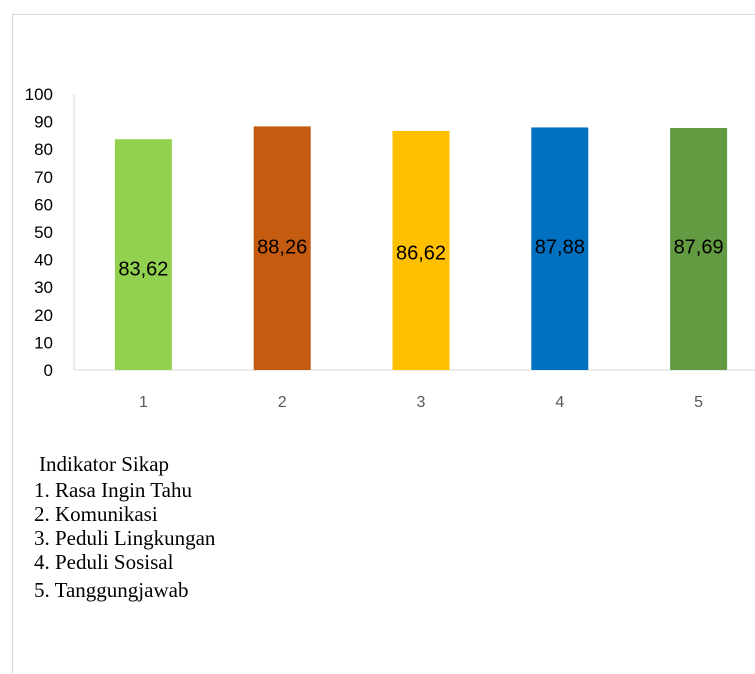 The height and width of the screenshot is (674, 755). Describe the element at coordinates (48, 370) in the screenshot. I see `y-tick-label: 0` at that location.